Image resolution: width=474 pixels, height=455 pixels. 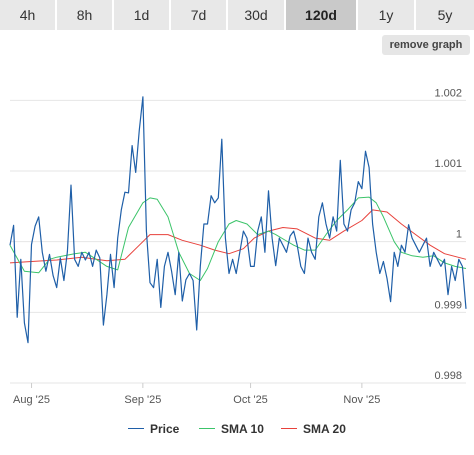 I want to click on timeframe-tabs: 4h 8h 1d 7d 30d 120d 1y 5y, so click(x=237, y=15).